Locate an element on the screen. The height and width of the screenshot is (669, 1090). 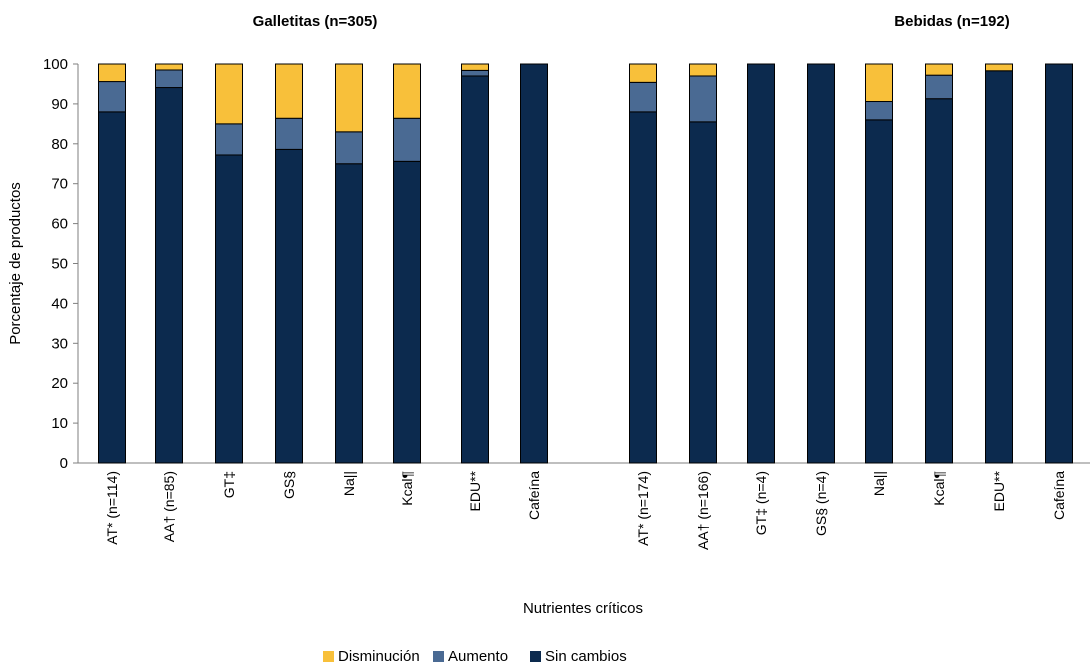
x-tick-label: AA† (n=85) is located at coordinates (169, 506).